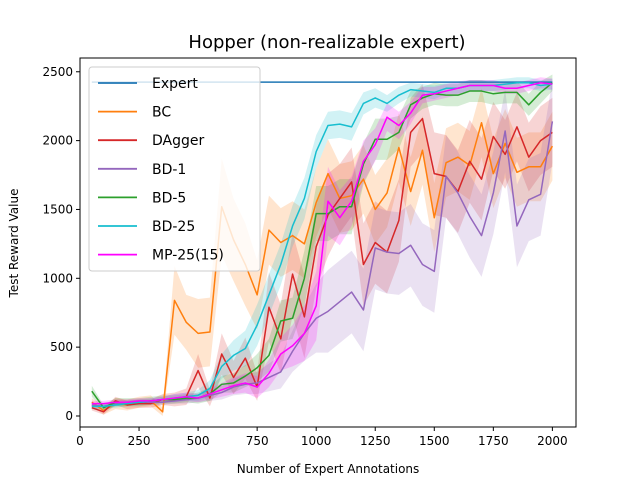 The height and width of the screenshot is (480, 640). What do you see at coordinates (161, 113) in the screenshot?
I see `legend-label-bc: BC` at bounding box center [161, 113].